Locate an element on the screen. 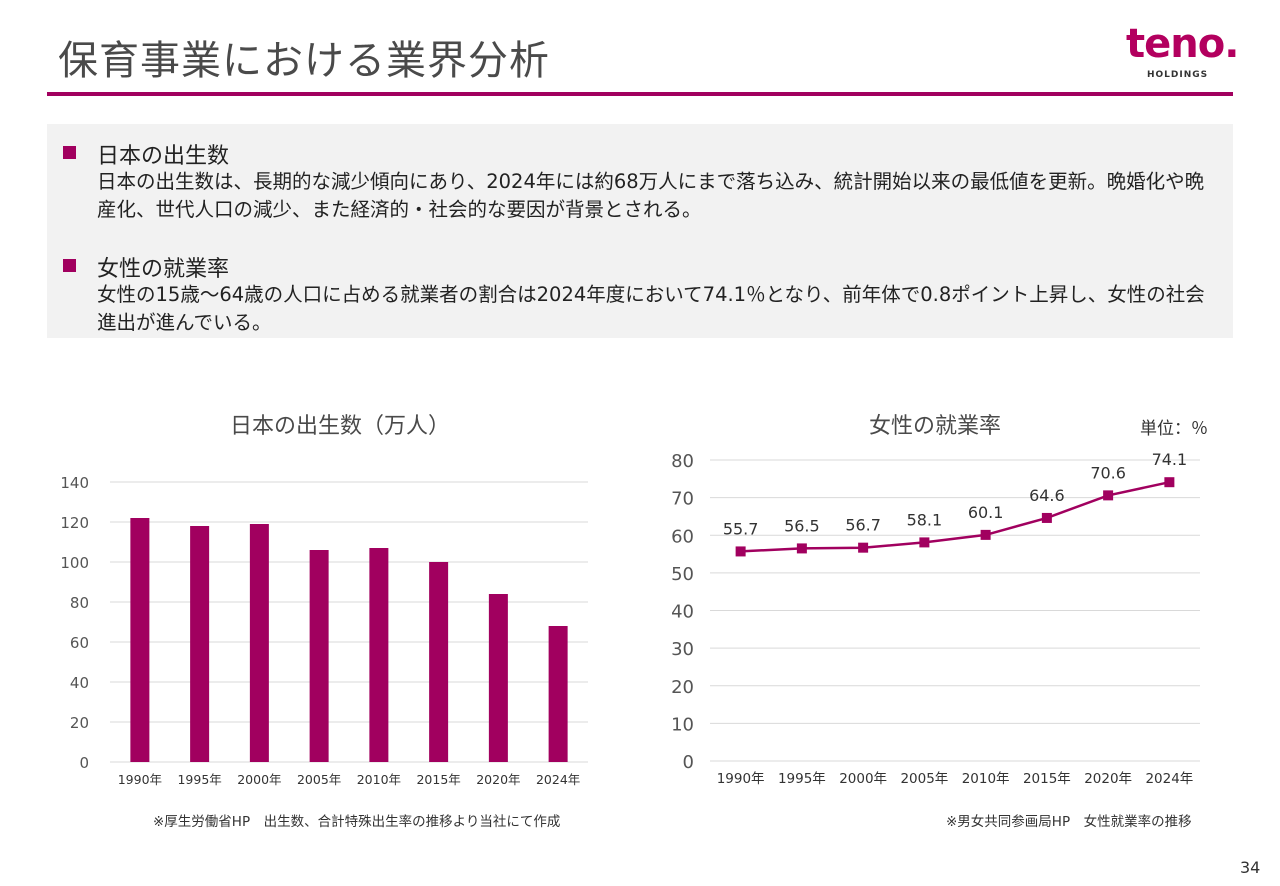 This screenshot has width=1280, height=886. data-label: 56.5 is located at coordinates (802, 525).